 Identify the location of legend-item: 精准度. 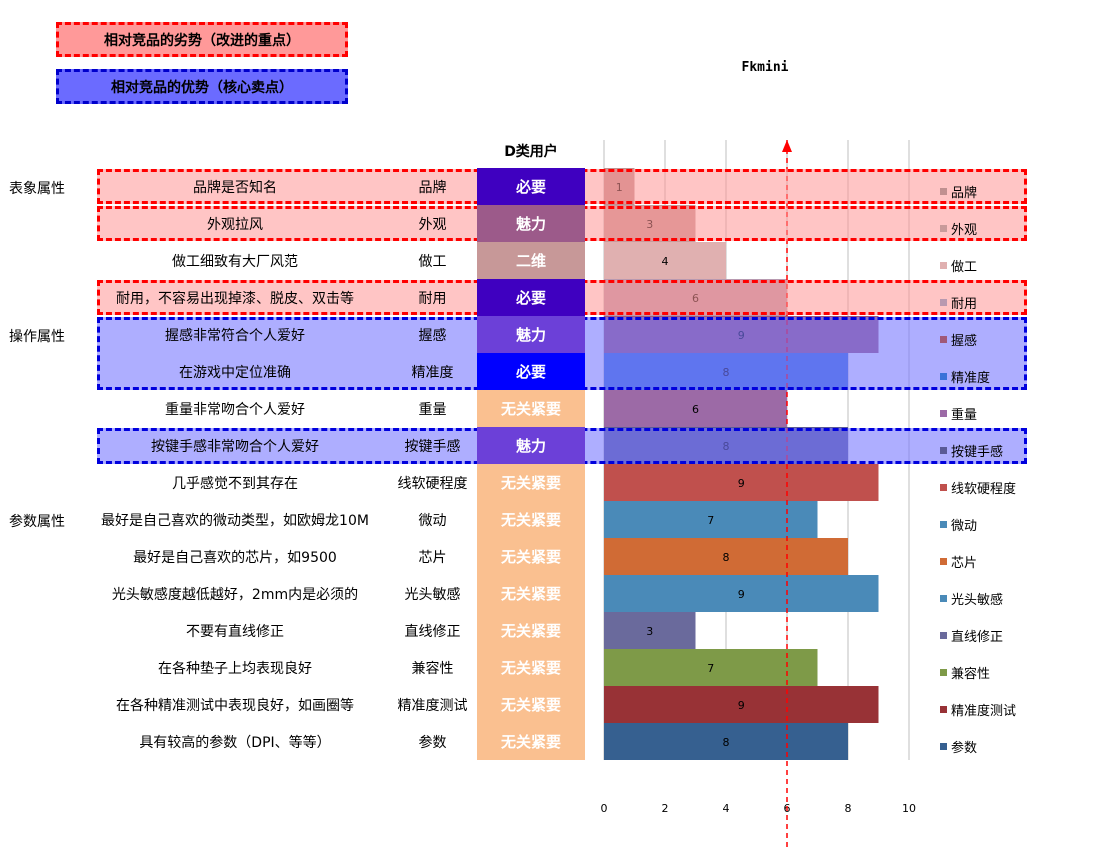
(965, 376).